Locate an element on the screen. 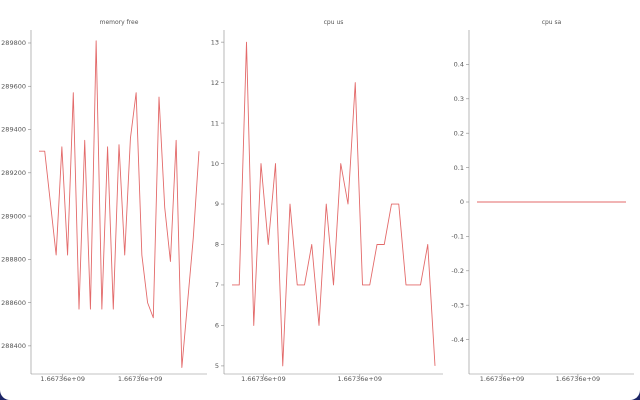 This screenshot has width=640, height=400. chart-2-title: cpu us is located at coordinates (334, 22).